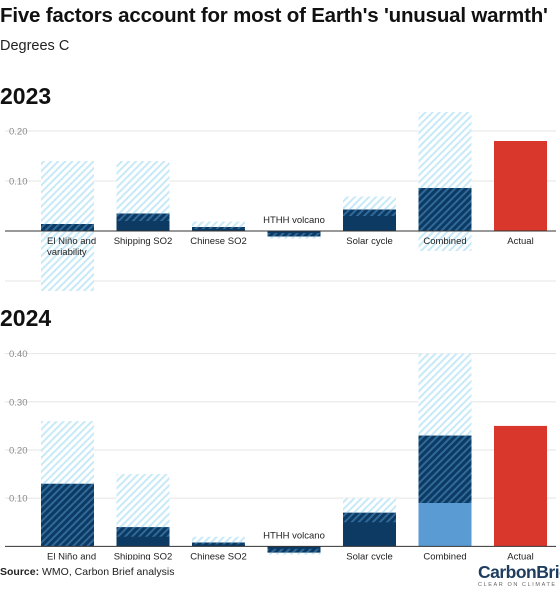  What do you see at coordinates (26, 318) in the screenshot?
I see `panel-title-2024: 2024` at bounding box center [26, 318].